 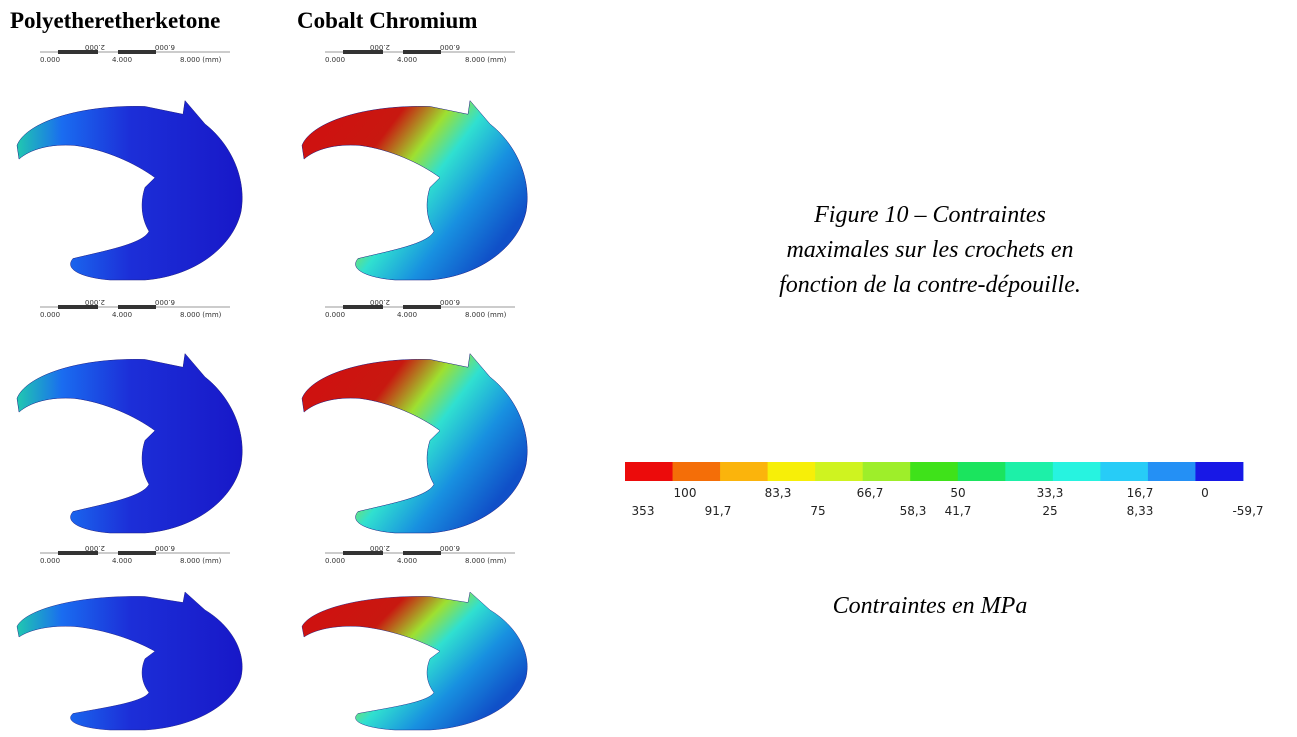 What do you see at coordinates (958, 511) in the screenshot?
I see `legend-label: 41,7` at bounding box center [958, 511].